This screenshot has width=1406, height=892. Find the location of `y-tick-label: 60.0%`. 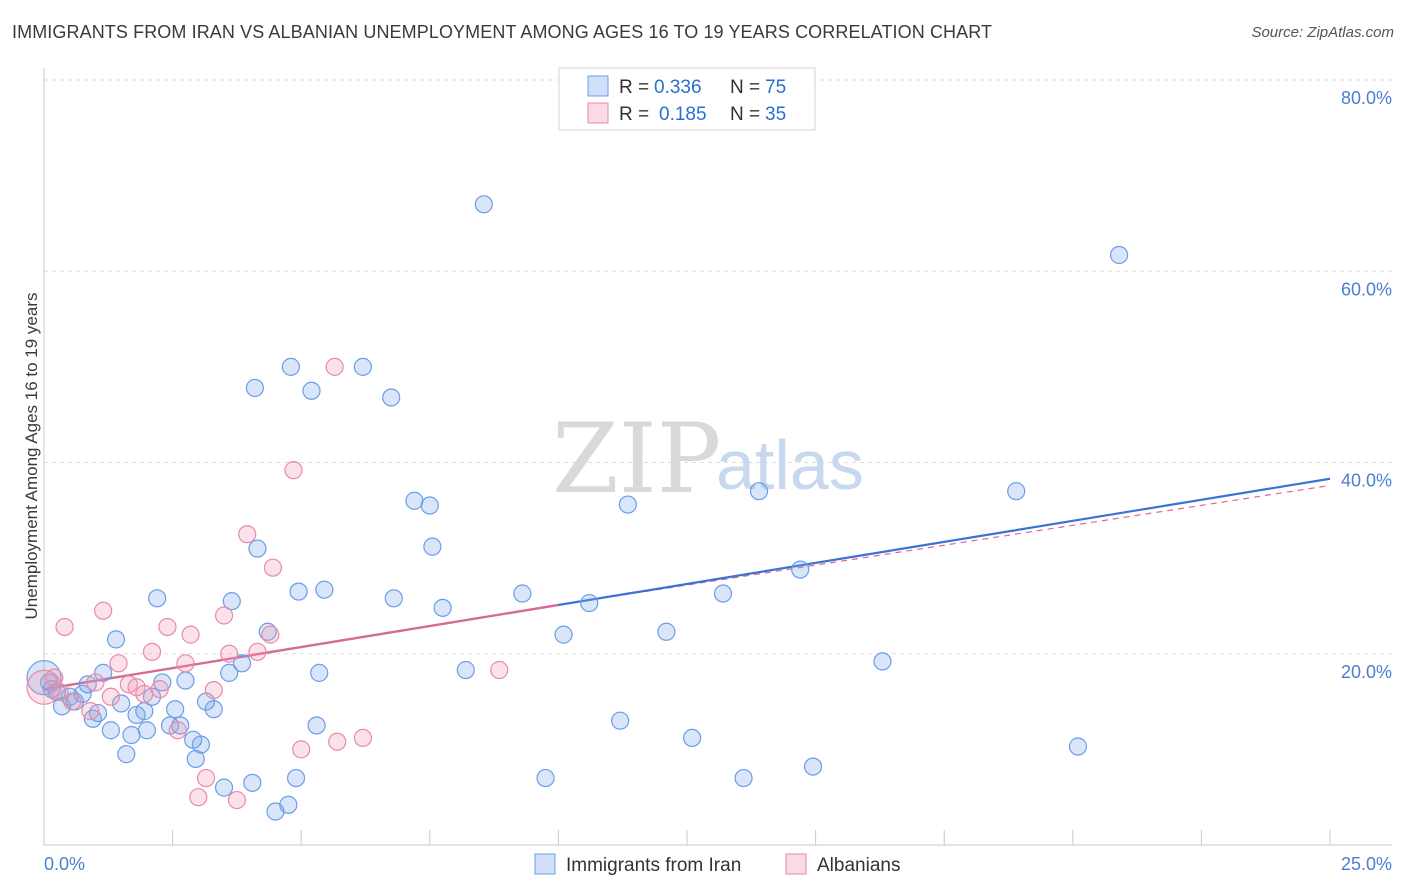

y-tick-label: 60.0% is located at coordinates (1366, 289).